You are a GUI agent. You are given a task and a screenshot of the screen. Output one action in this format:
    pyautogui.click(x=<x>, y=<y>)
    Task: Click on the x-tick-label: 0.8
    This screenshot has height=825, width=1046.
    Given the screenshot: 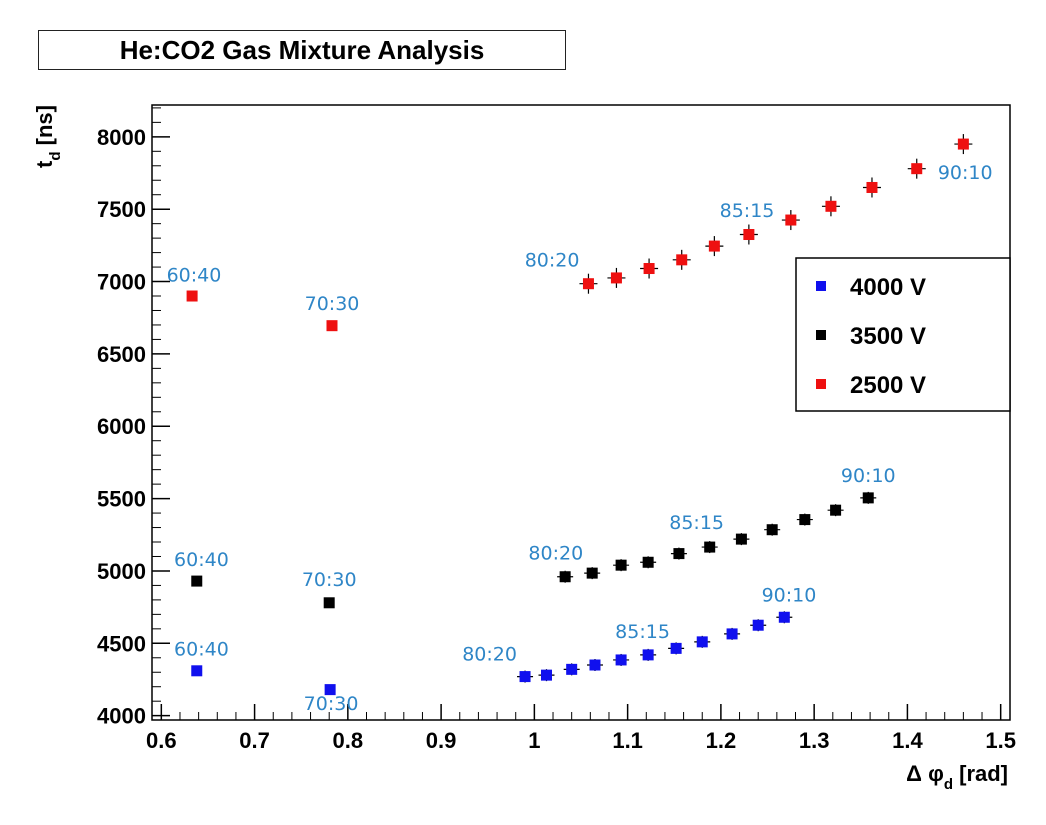 What is the action you would take?
    pyautogui.click(x=348, y=740)
    